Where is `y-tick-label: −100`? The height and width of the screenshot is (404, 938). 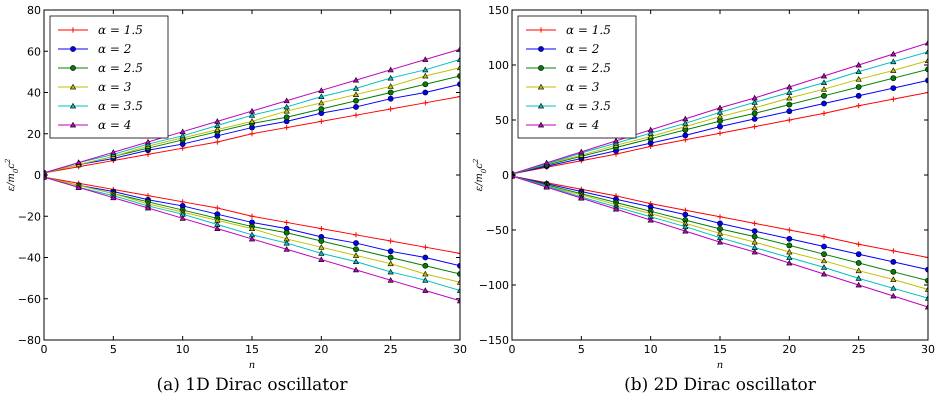
y-tick-label: −100 is located at coordinates (493, 285).